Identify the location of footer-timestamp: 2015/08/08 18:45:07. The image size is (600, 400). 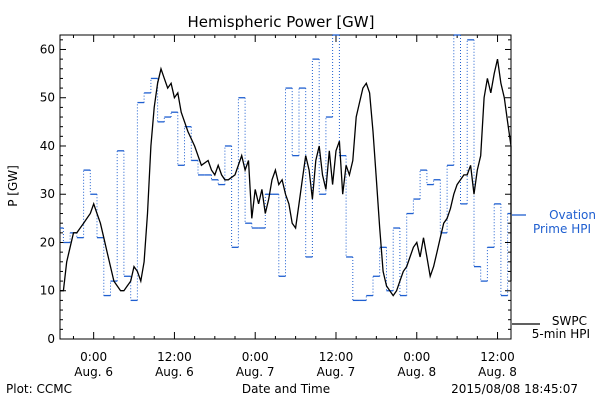
(514, 389).